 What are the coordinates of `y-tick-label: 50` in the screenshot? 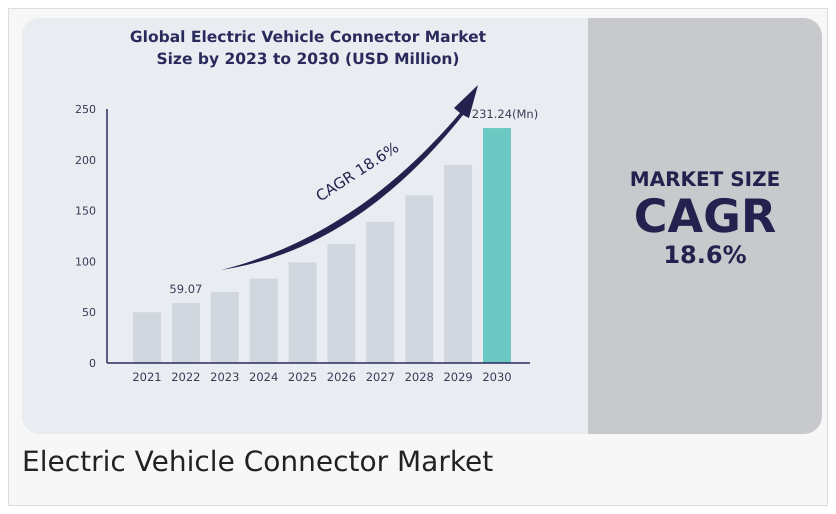 It's located at (89, 313).